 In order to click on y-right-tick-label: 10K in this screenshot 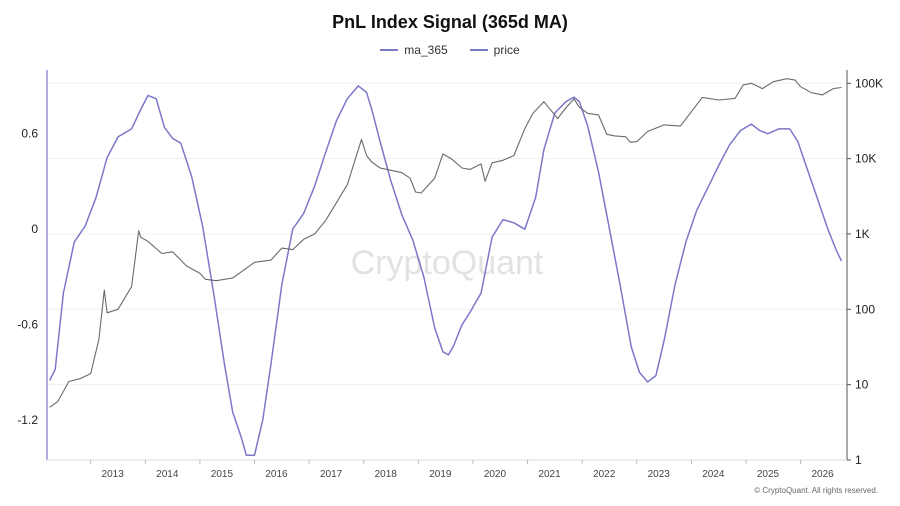, I will do `click(865, 159)`.